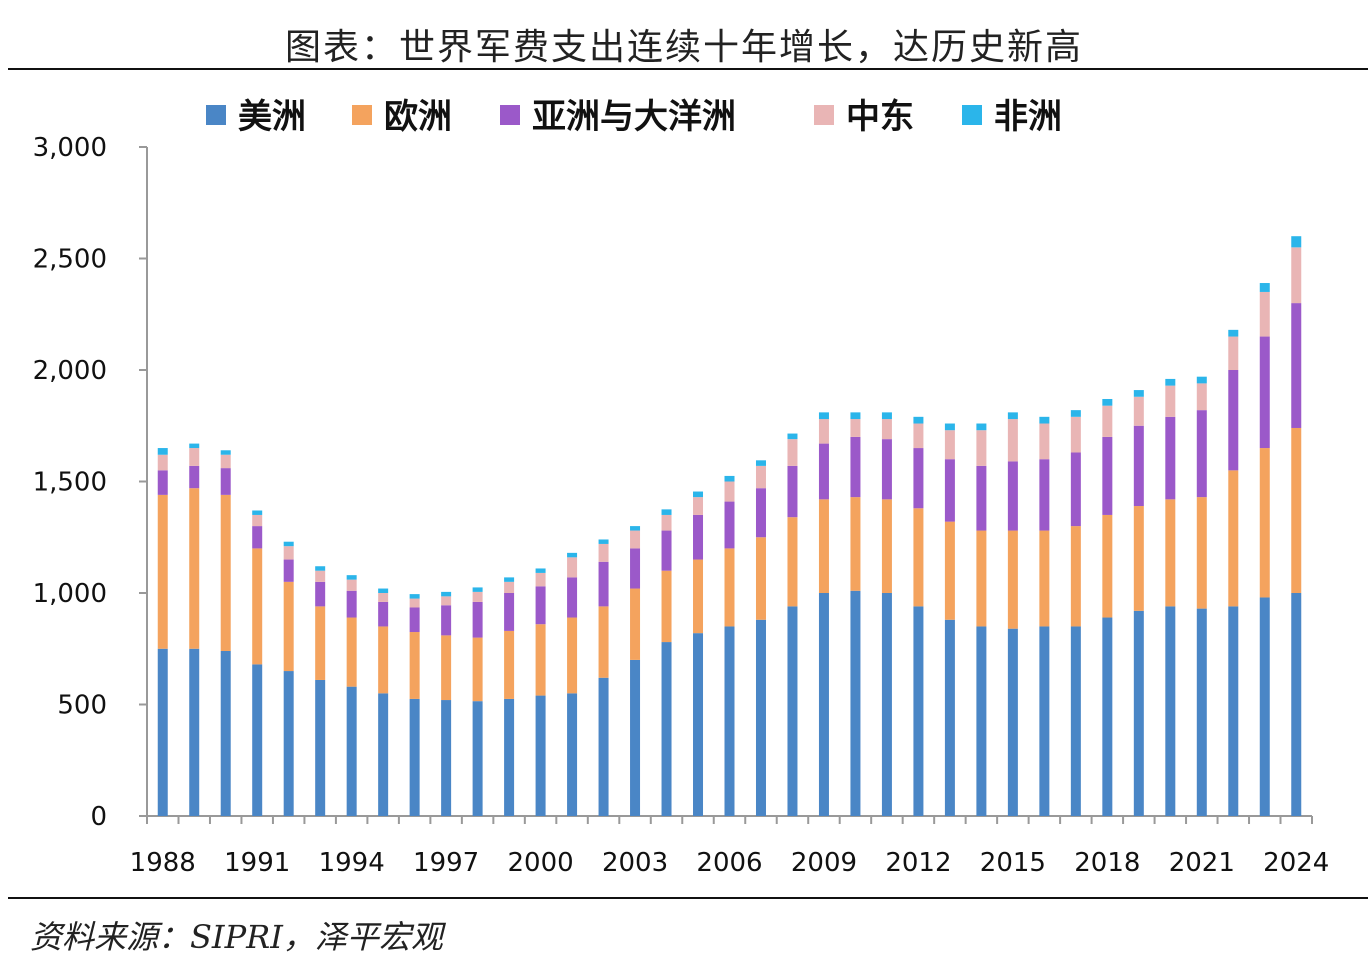 This screenshot has height=966, width=1368. Describe the element at coordinates (70, 483) in the screenshot. I see `y-tick-label: 1,500` at that location.